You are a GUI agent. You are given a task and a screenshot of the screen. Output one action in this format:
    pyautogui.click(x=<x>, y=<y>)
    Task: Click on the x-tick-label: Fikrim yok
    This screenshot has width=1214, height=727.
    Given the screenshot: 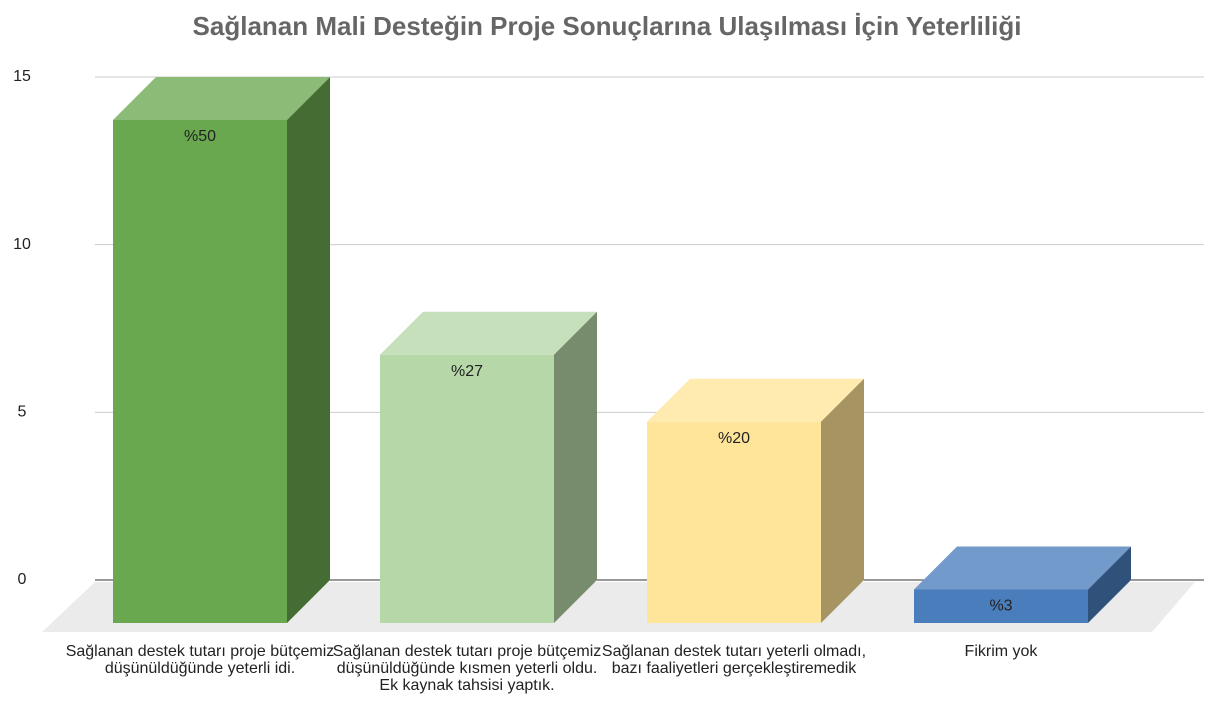 What is the action you would take?
    pyautogui.click(x=1001, y=651)
    